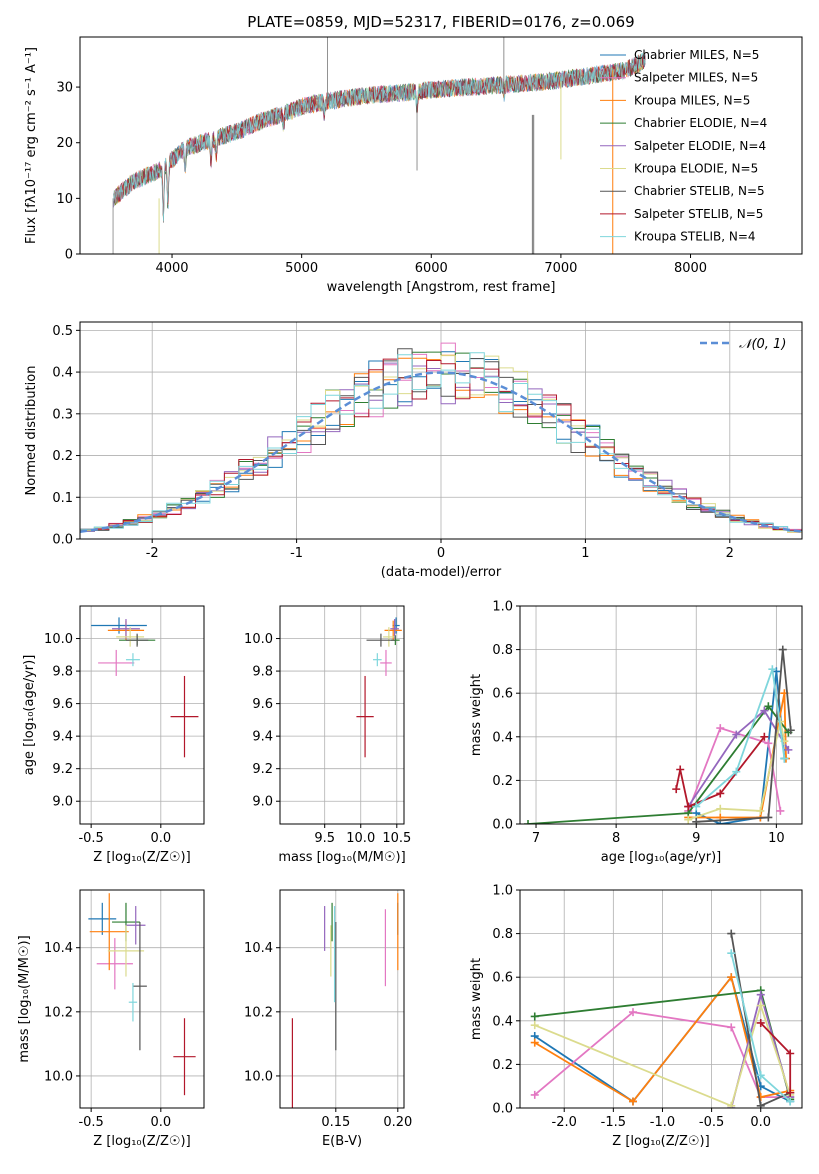  Describe the element at coordinates (24, 998) in the screenshot. I see `y-axis-label: mass [log₁₀(M/M☉)]` at that location.